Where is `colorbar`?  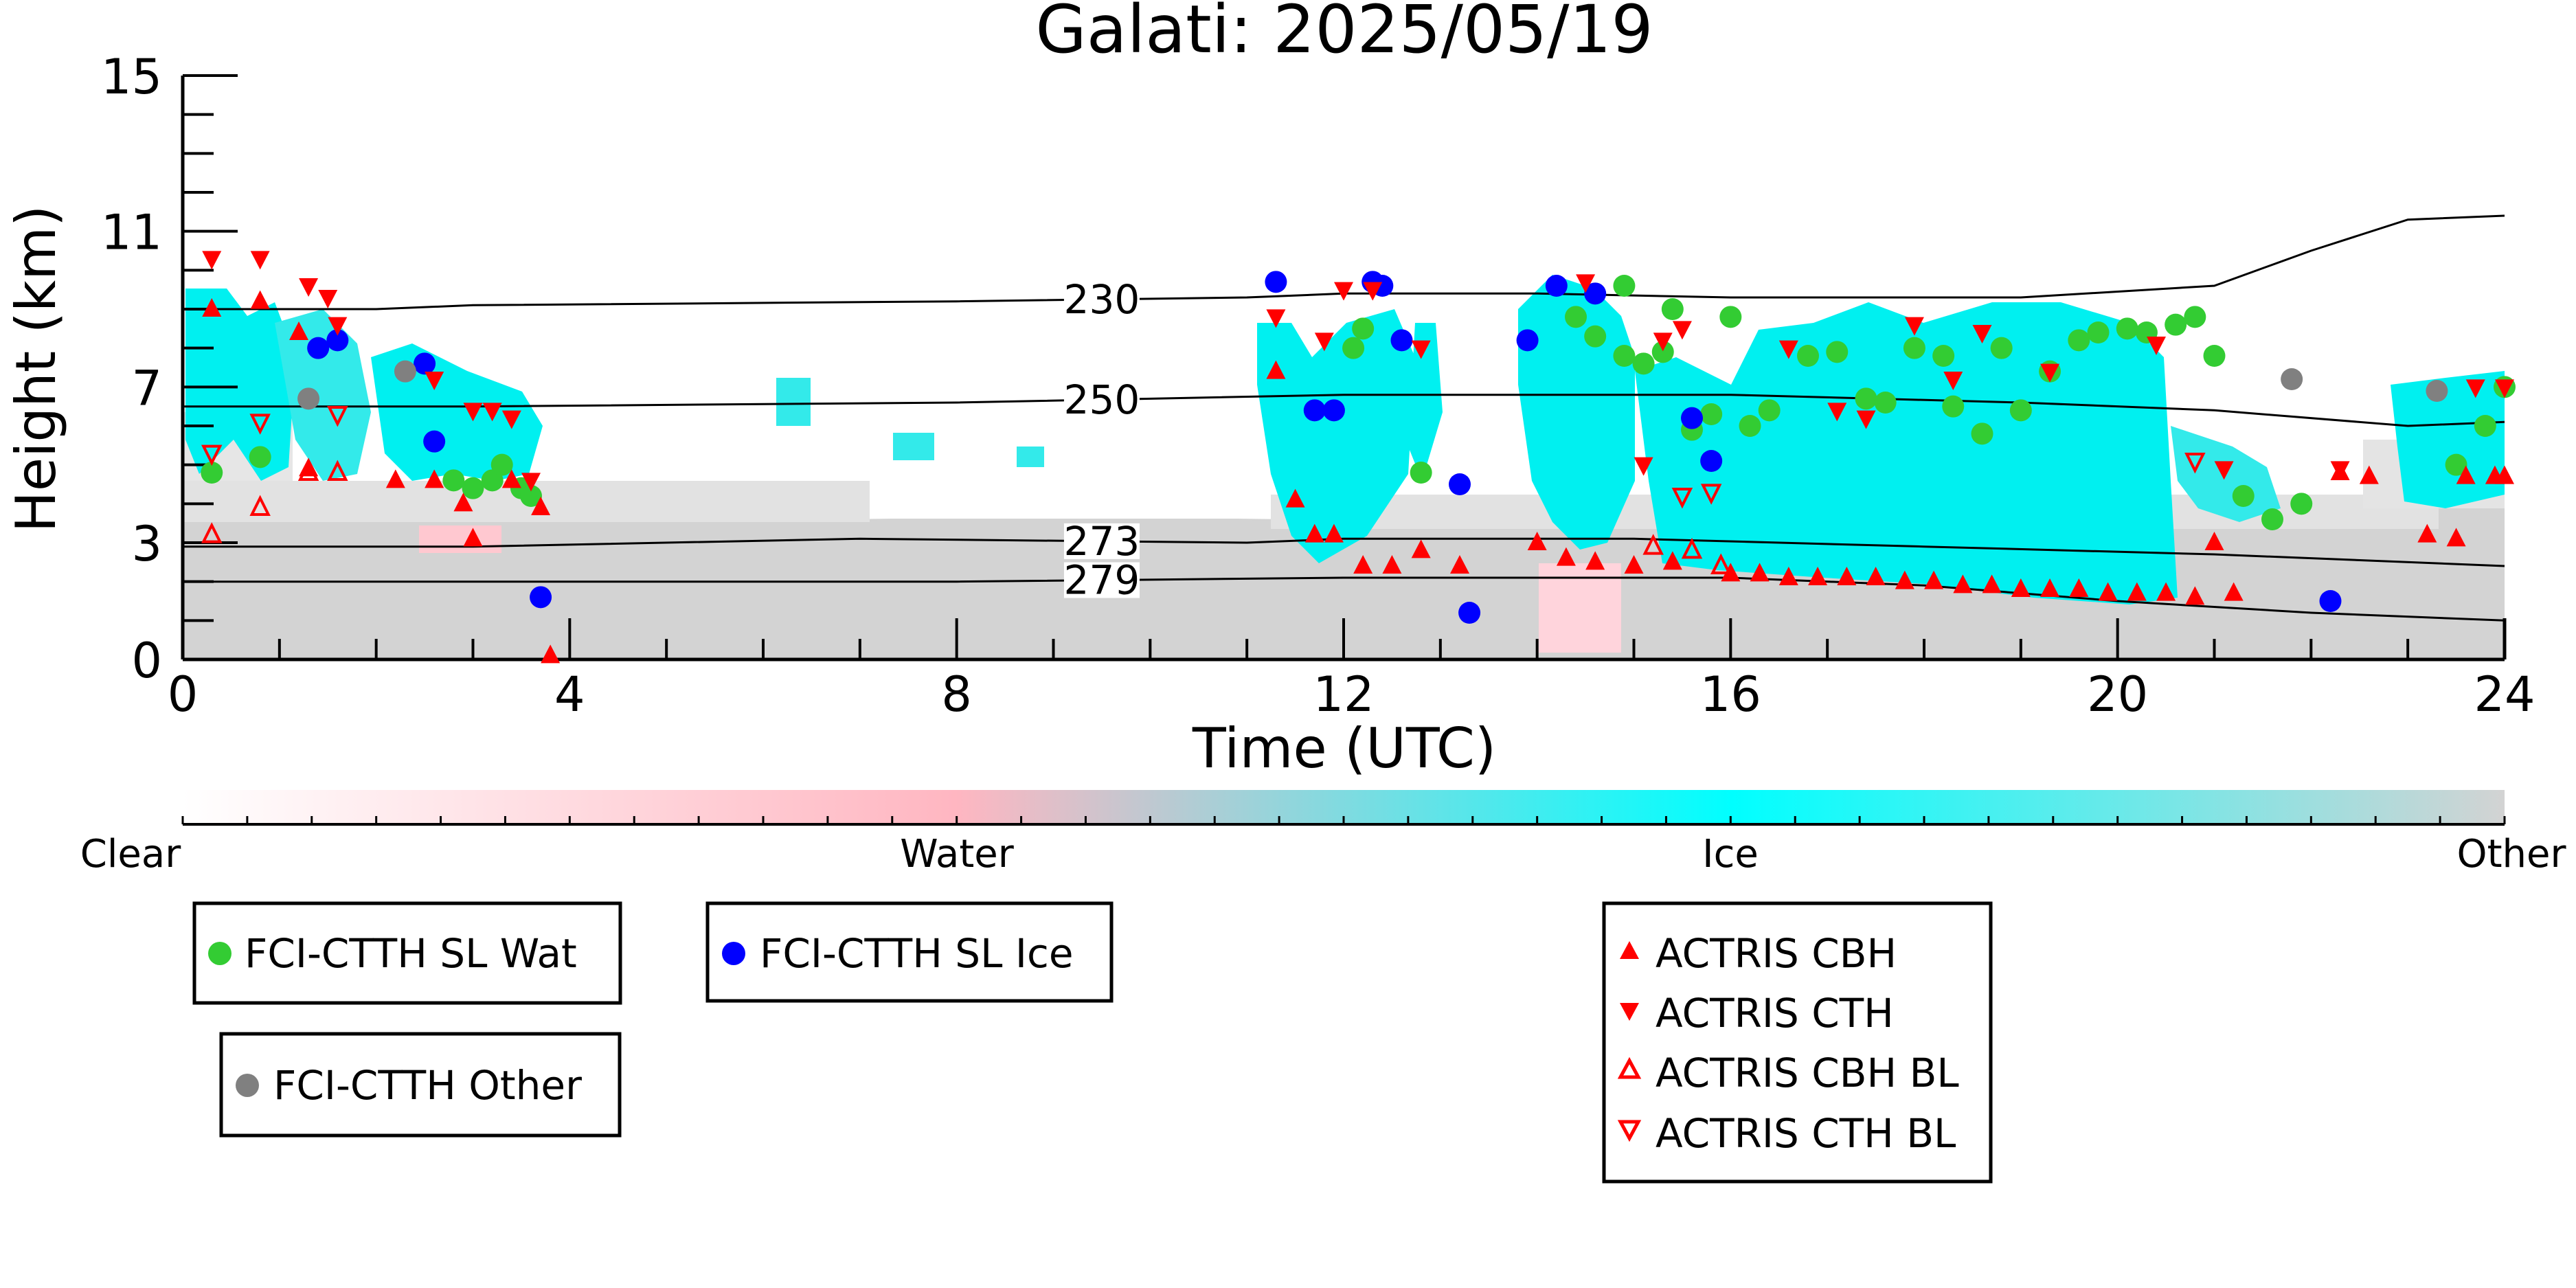 colorbar is located at coordinates (1343, 808).